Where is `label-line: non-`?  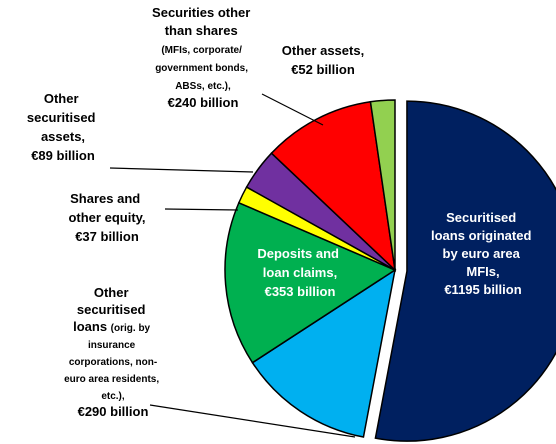 label-line: non- is located at coordinates (147, 362).